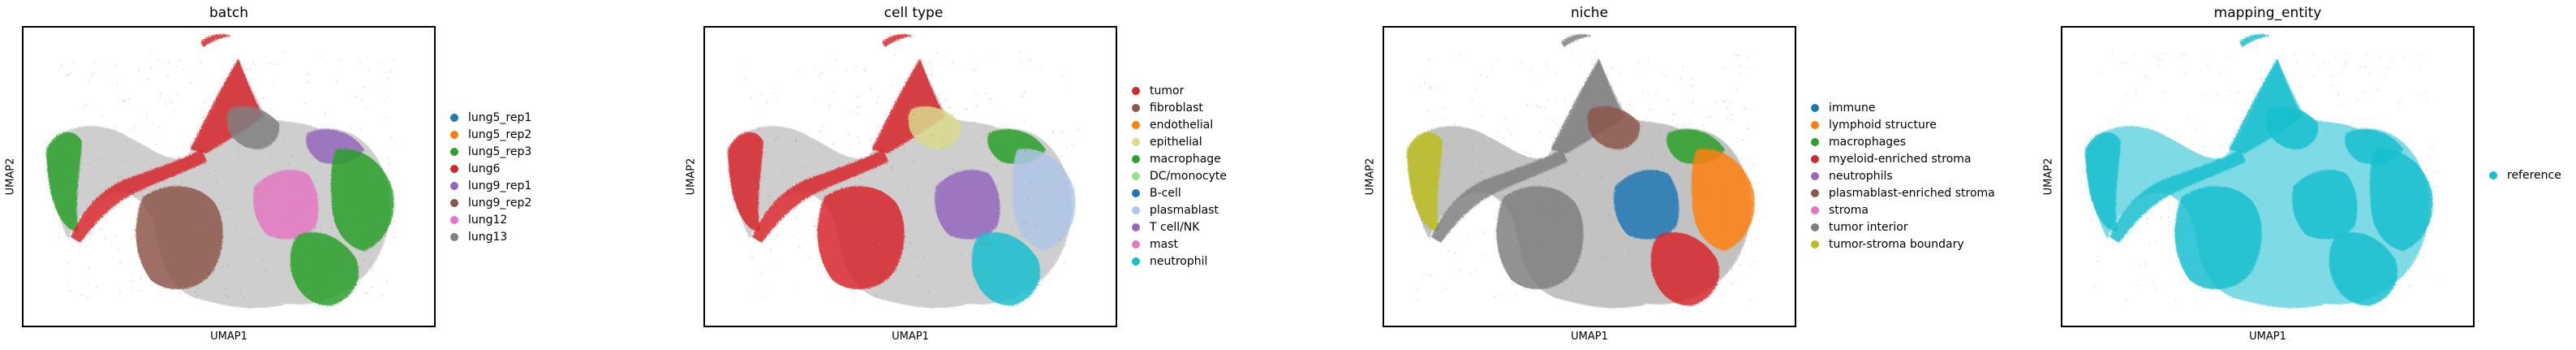 The image size is (2576, 350). Describe the element at coordinates (1179, 227) in the screenshot. I see `legend-item: T cell/NK` at that location.